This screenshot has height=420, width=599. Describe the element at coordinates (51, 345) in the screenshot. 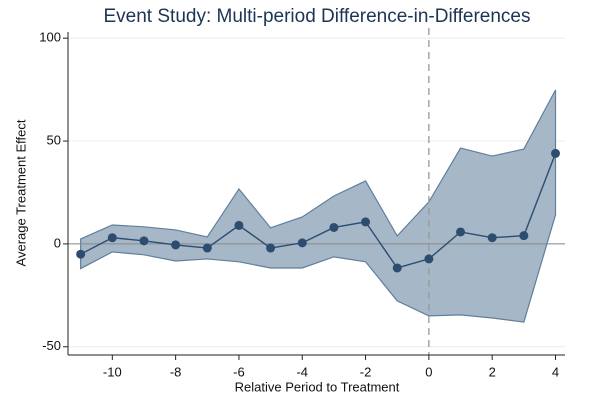

I see `y-tick-label: -50` at that location.